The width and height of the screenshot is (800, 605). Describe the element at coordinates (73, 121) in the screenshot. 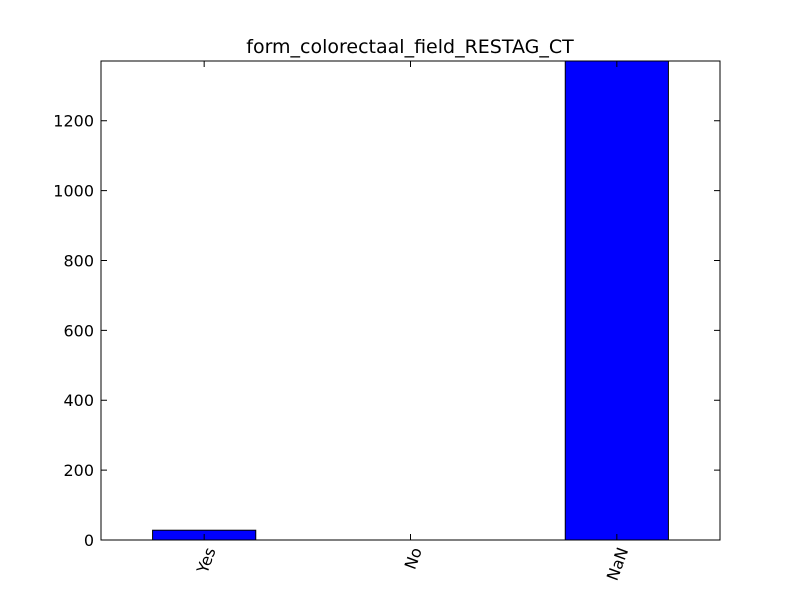

I see `y-tick-label: 1200` at that location.